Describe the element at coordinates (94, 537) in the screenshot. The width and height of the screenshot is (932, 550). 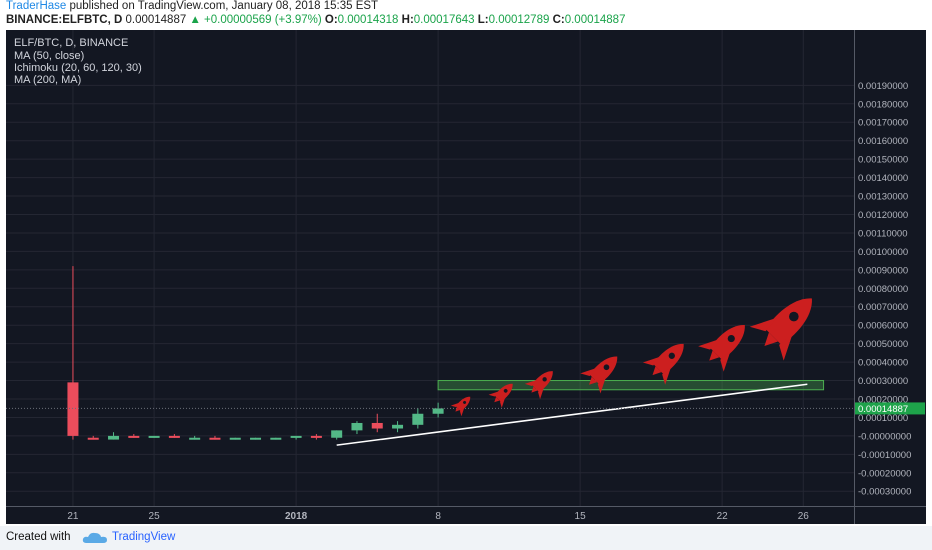
I see `tradingview-logo-icon` at that location.